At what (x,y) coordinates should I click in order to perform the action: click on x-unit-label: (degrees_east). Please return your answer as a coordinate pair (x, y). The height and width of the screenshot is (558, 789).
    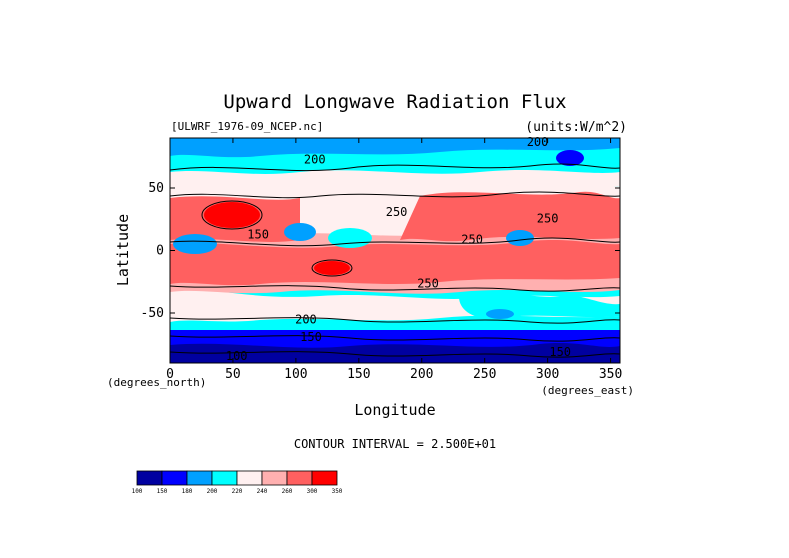
    Looking at the image, I should click on (587, 390).